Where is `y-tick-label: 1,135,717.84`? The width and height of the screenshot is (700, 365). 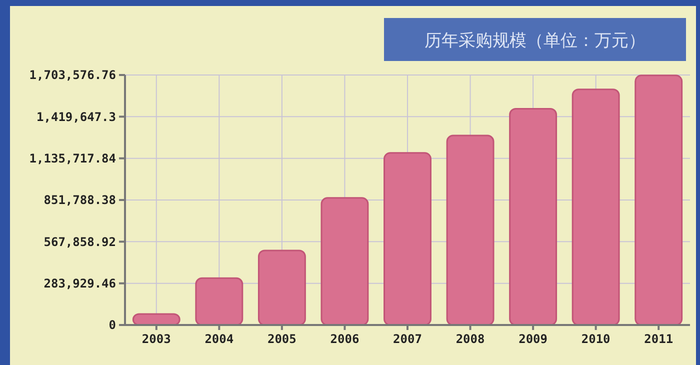
y-tick-label: 1,135,717.84 is located at coordinates (72, 159).